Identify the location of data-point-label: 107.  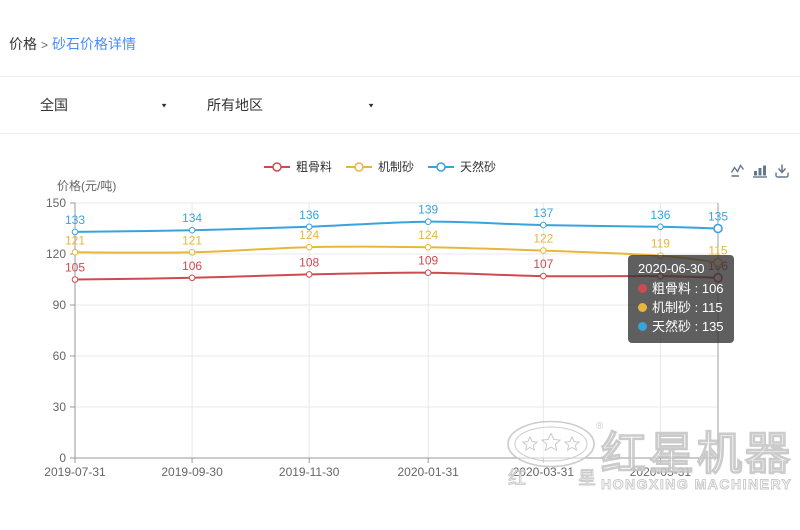
(543, 264).